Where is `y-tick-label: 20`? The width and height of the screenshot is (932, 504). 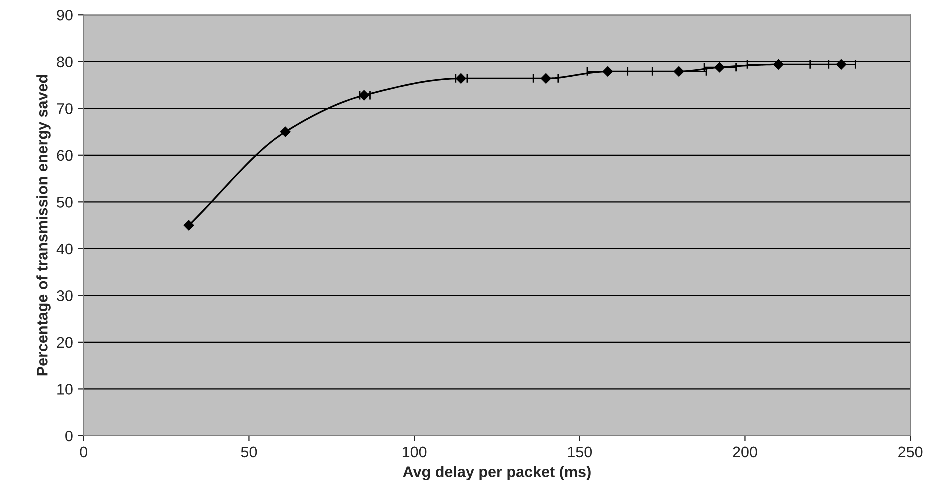 y-tick-label: 20 is located at coordinates (65, 342).